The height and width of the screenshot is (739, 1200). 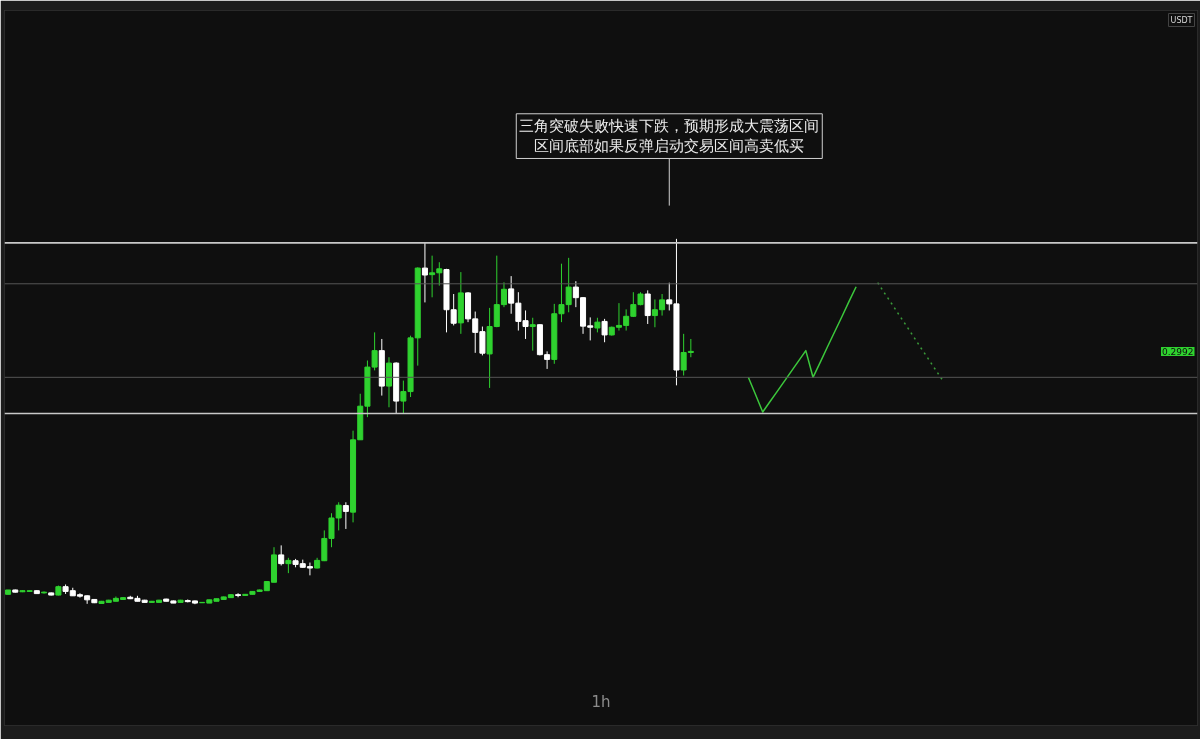 What do you see at coordinates (601, 701) in the screenshot?
I see `text: 1h` at bounding box center [601, 701].